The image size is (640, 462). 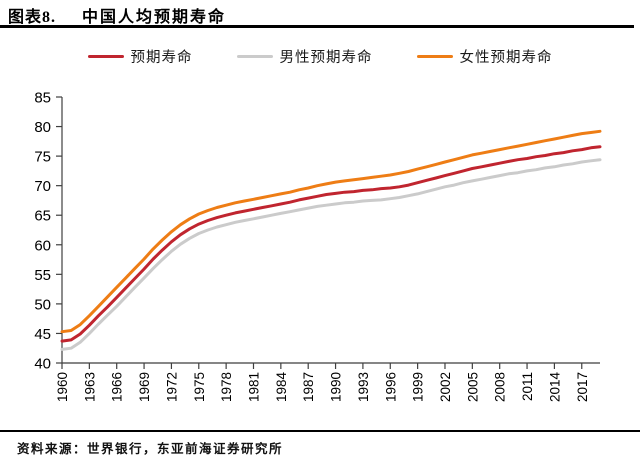 What do you see at coordinates (42, 304) in the screenshot?
I see `y-tick-label: 50` at bounding box center [42, 304].